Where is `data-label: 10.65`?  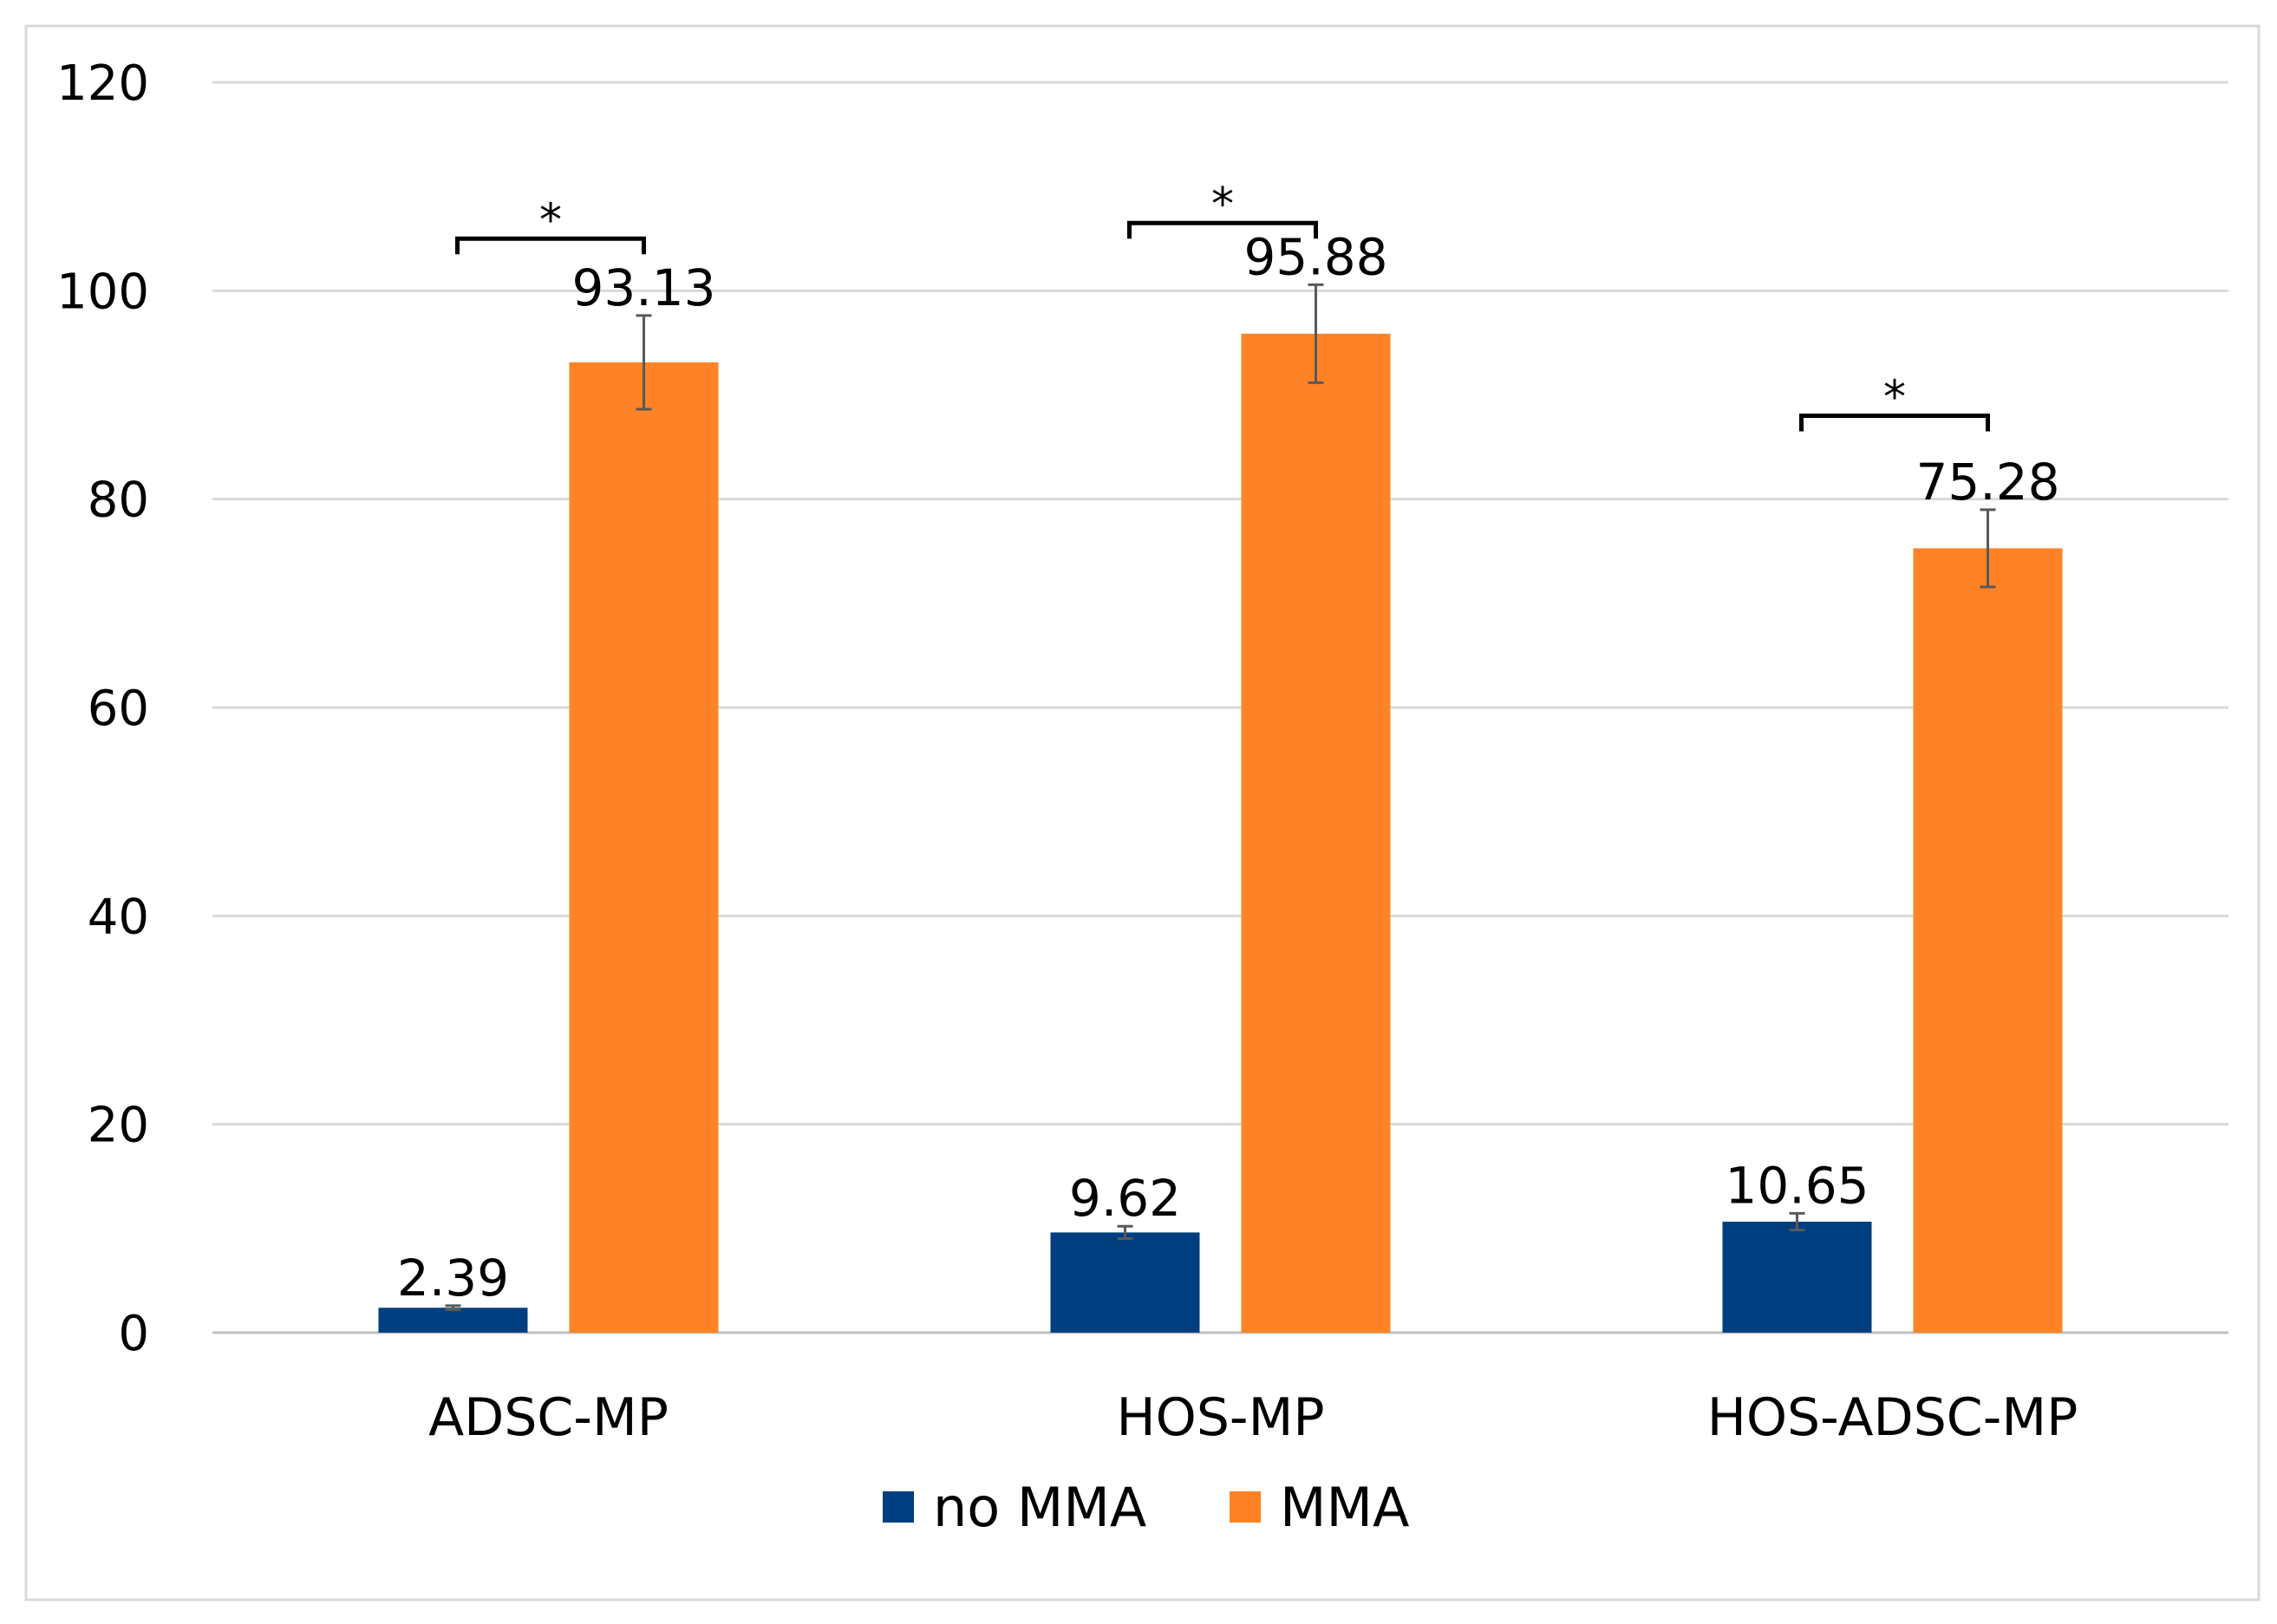
data-label: 10.65 is located at coordinates (1797, 1185).